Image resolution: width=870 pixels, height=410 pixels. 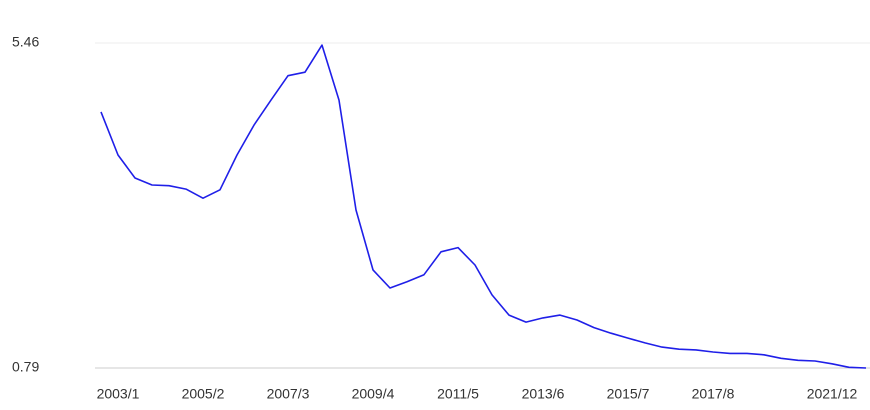 I want to click on x-tick-label: 2017/8, so click(x=713, y=394).